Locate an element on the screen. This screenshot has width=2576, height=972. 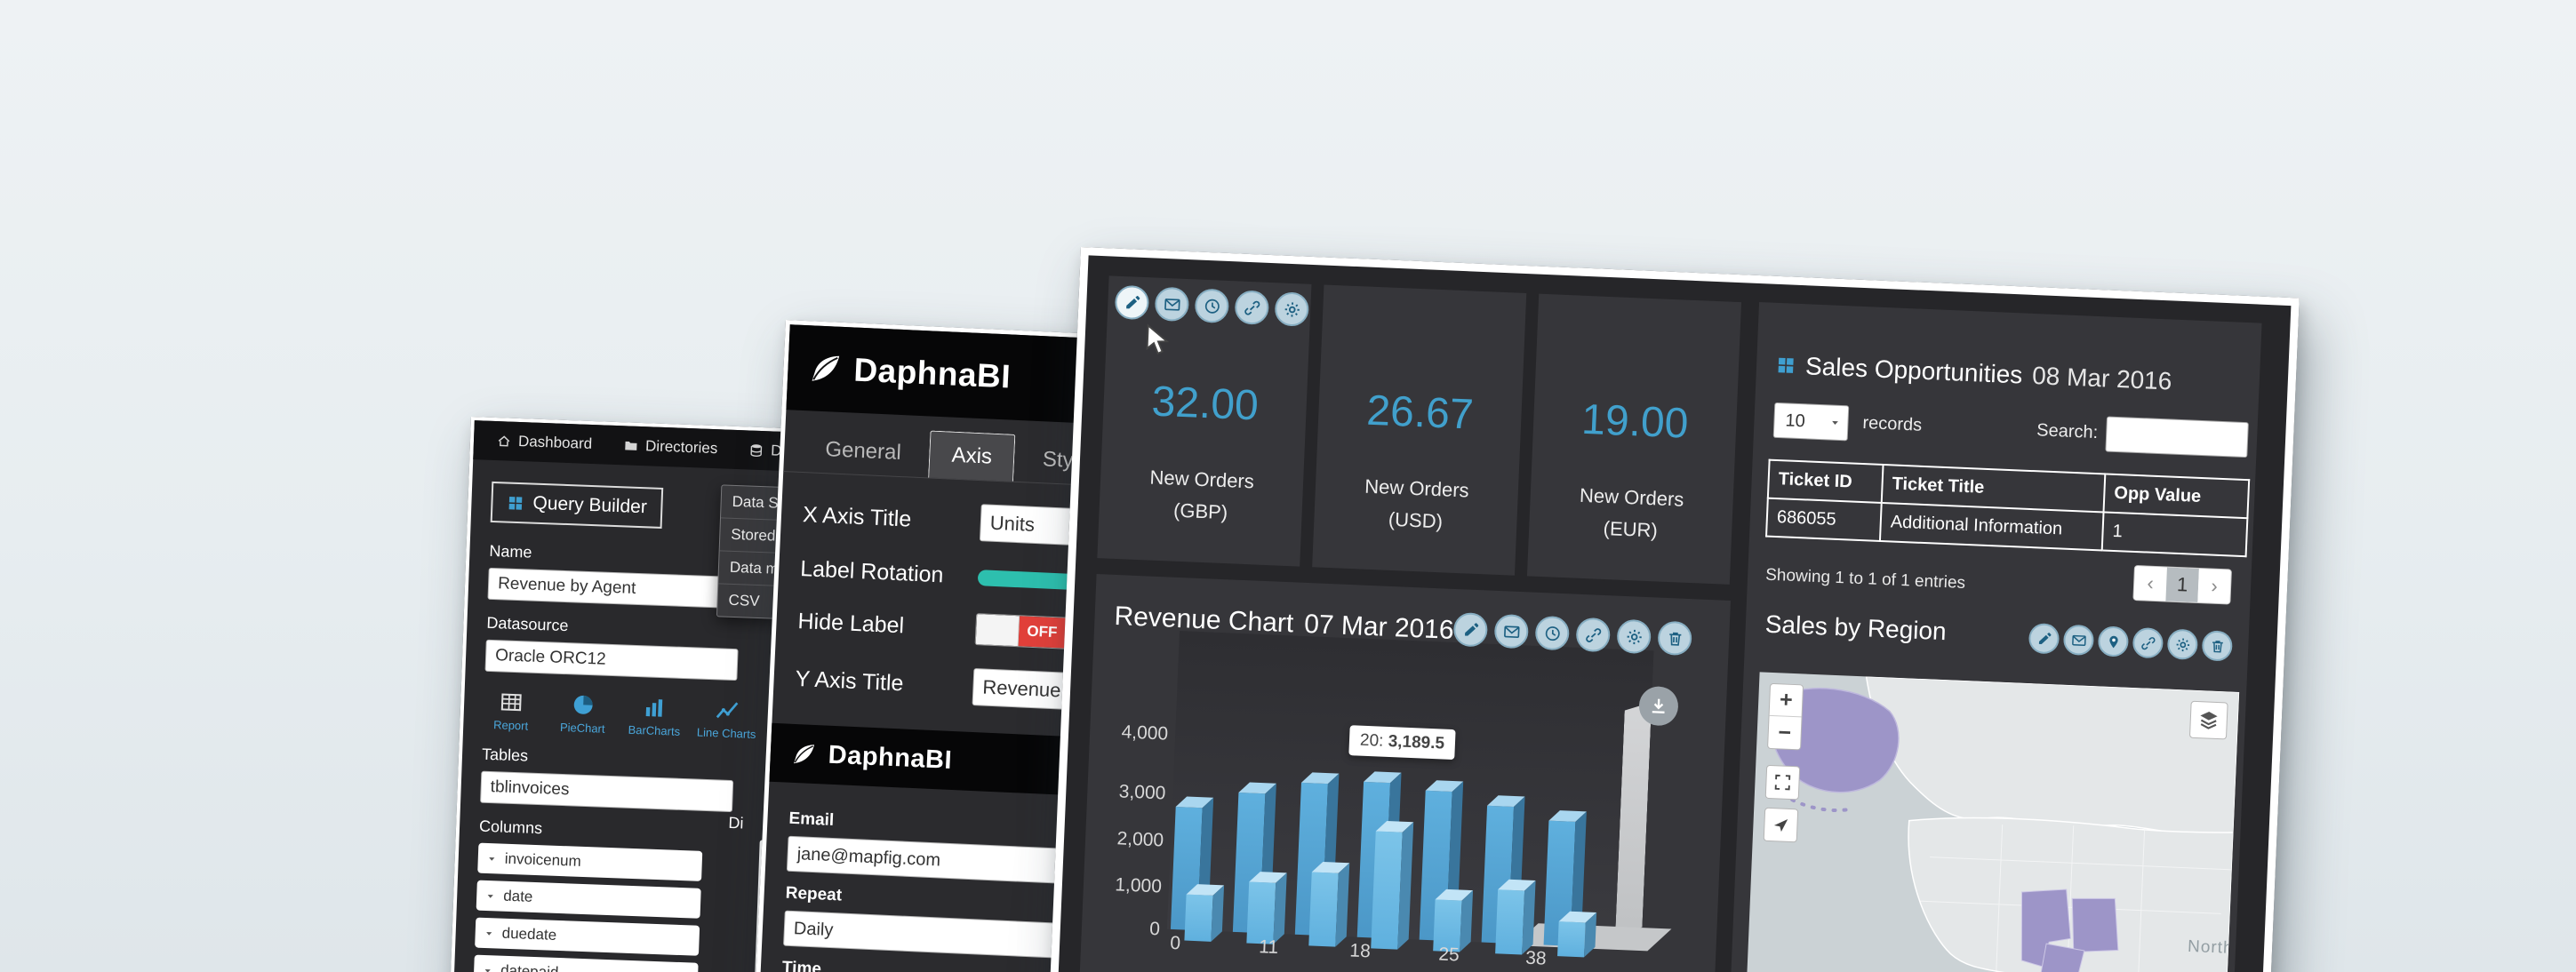
column-header-ticket-id: Ticket ID is located at coordinates (1825, 481).